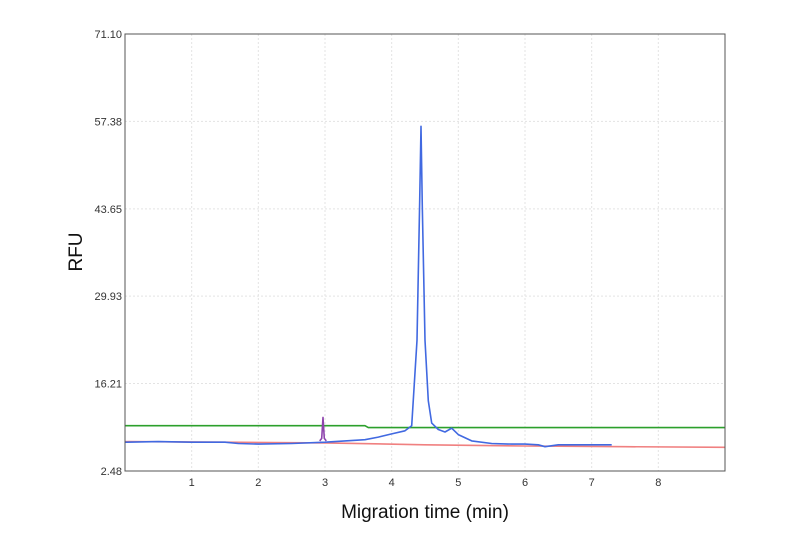  I want to click on y-tick-label: 16.21, so click(108, 385).